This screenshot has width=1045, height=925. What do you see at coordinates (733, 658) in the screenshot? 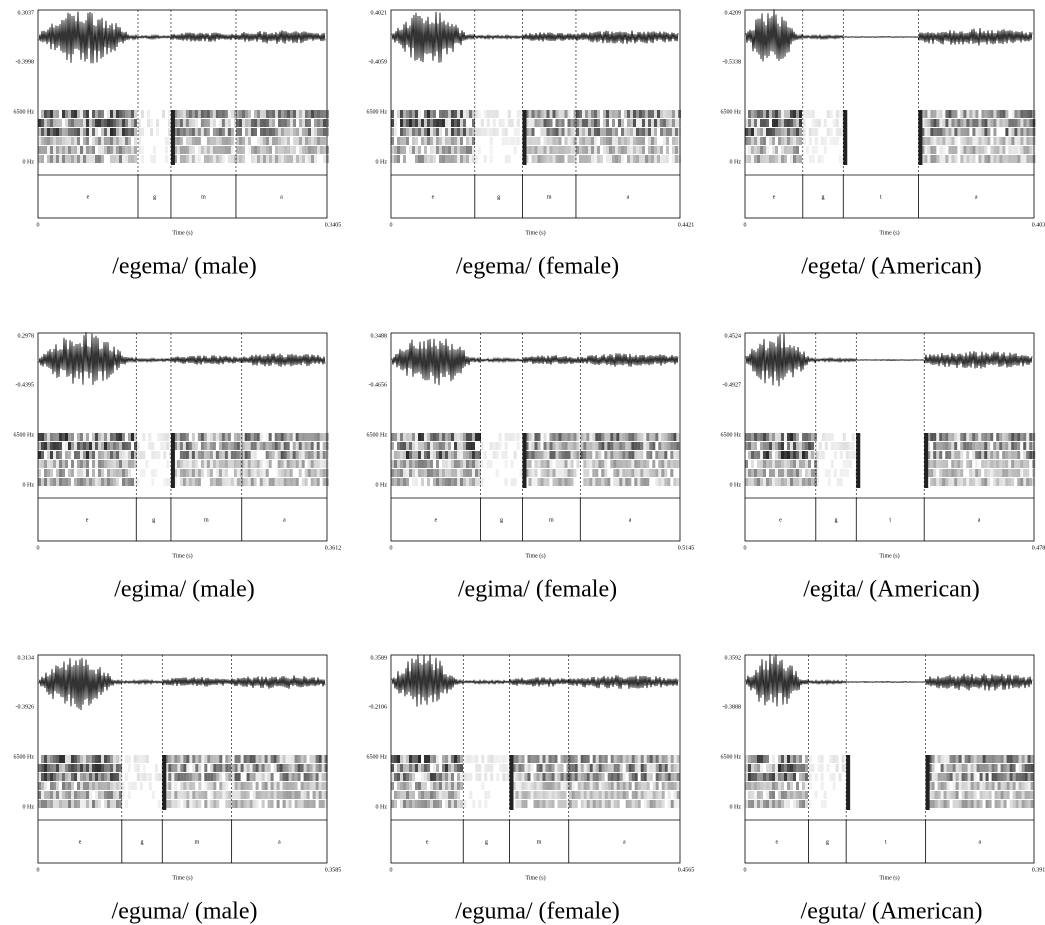
I see `amp-max: 0.3592` at bounding box center [733, 658].